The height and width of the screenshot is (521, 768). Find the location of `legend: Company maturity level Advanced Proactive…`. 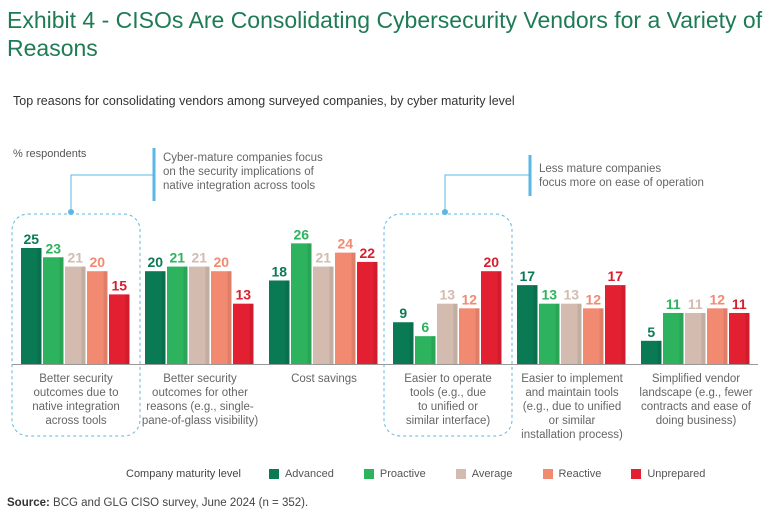

legend: Company maturity level Advanced Proactive… is located at coordinates (430, 474).